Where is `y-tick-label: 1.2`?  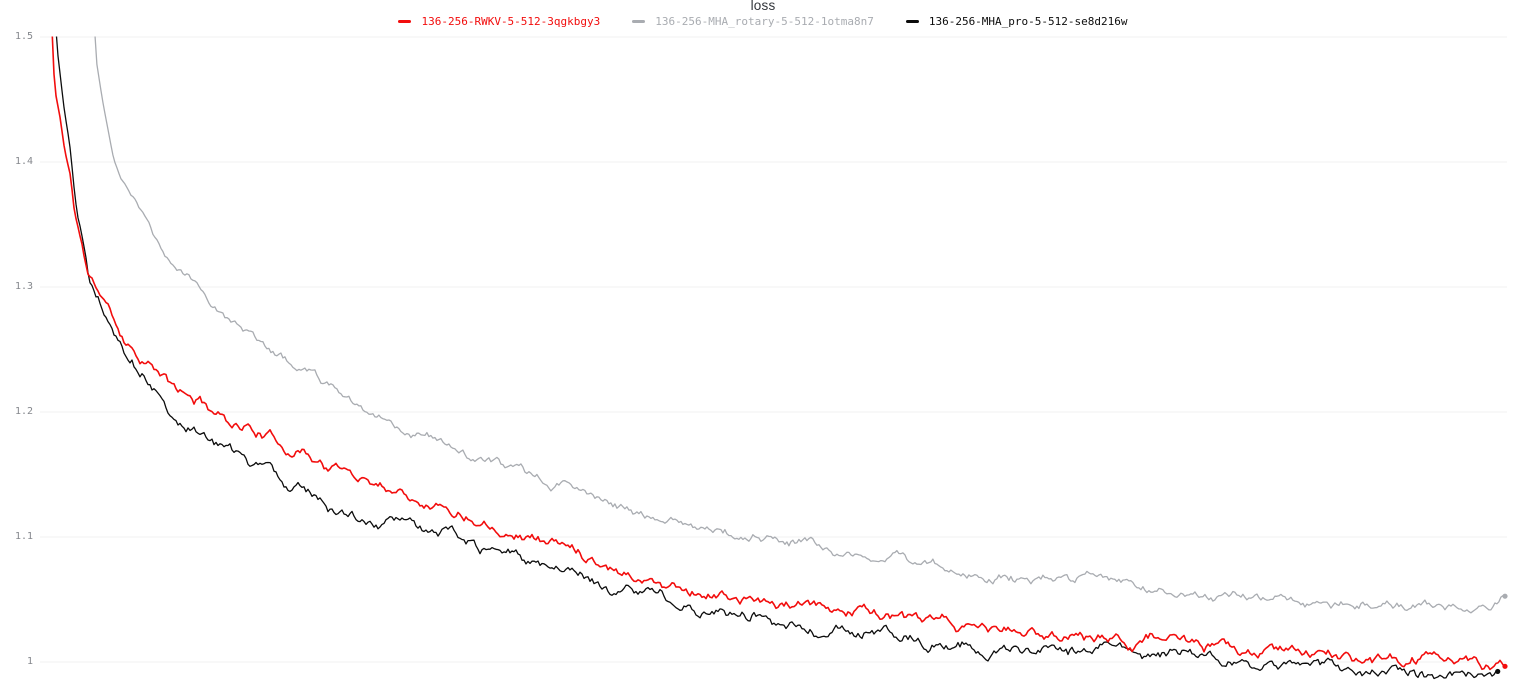 y-tick-label: 1.2 is located at coordinates (23, 411).